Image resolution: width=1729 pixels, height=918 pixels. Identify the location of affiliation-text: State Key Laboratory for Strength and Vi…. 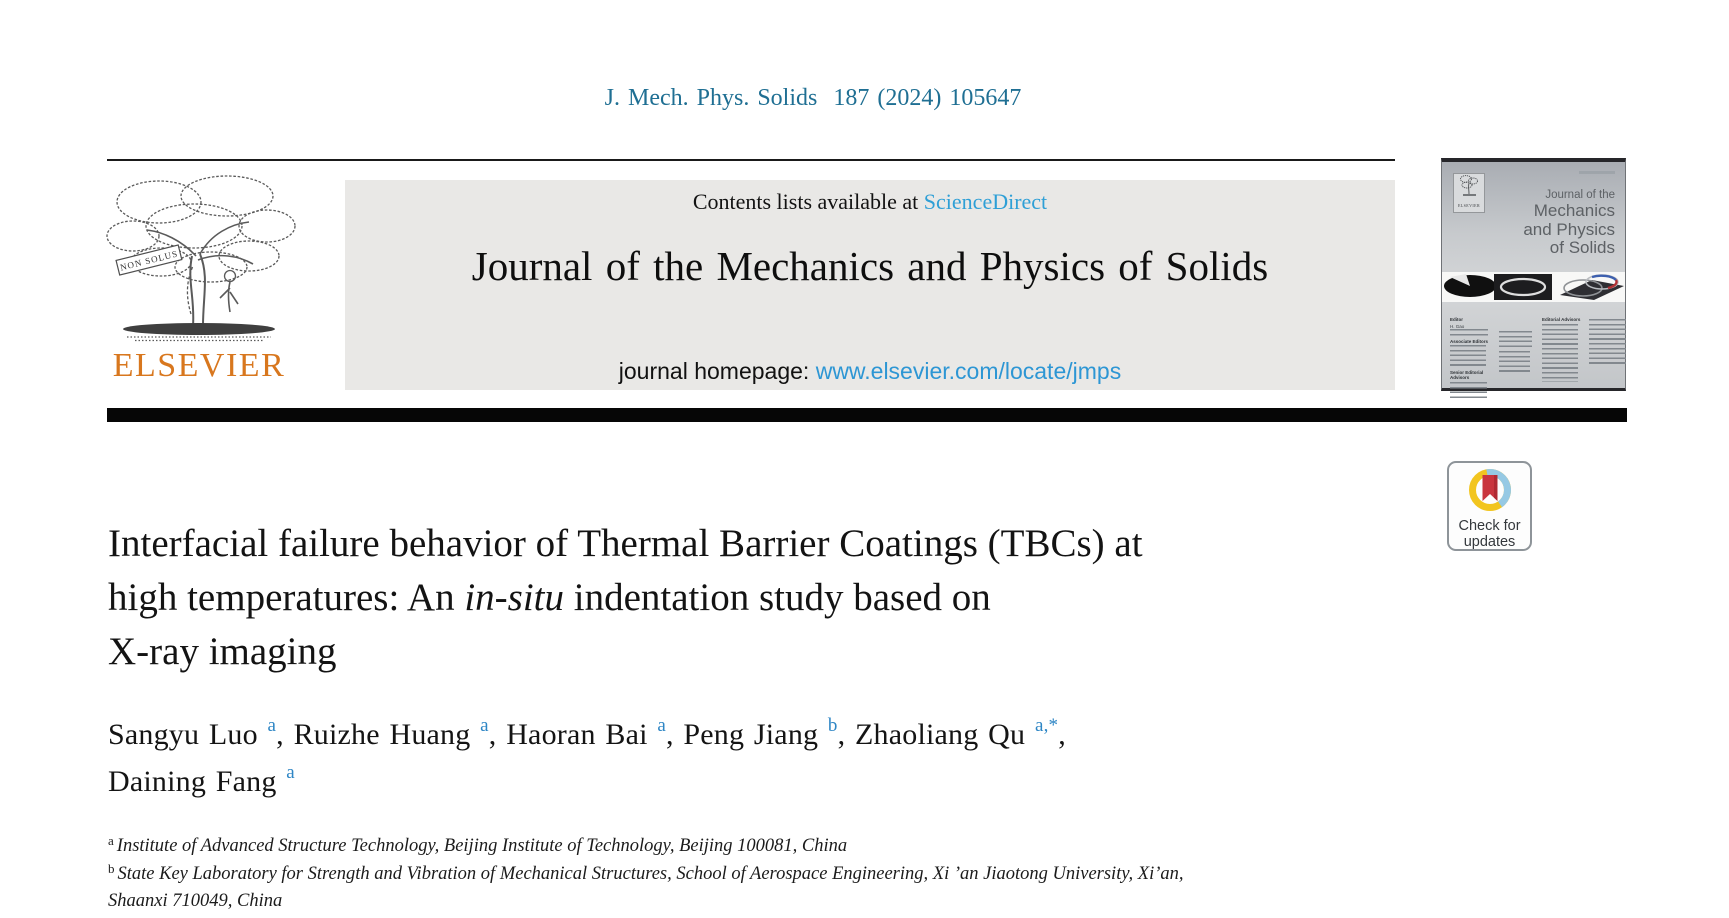
(650, 873).